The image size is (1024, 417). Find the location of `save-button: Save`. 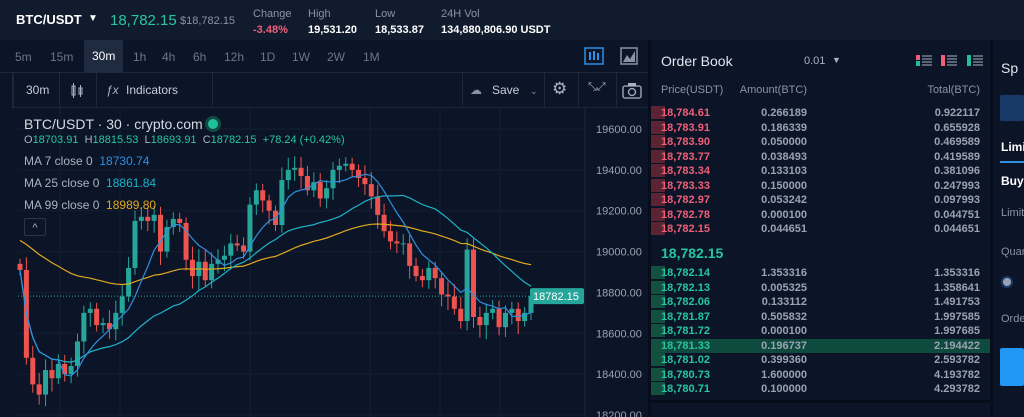

save-button: Save is located at coordinates (506, 90).